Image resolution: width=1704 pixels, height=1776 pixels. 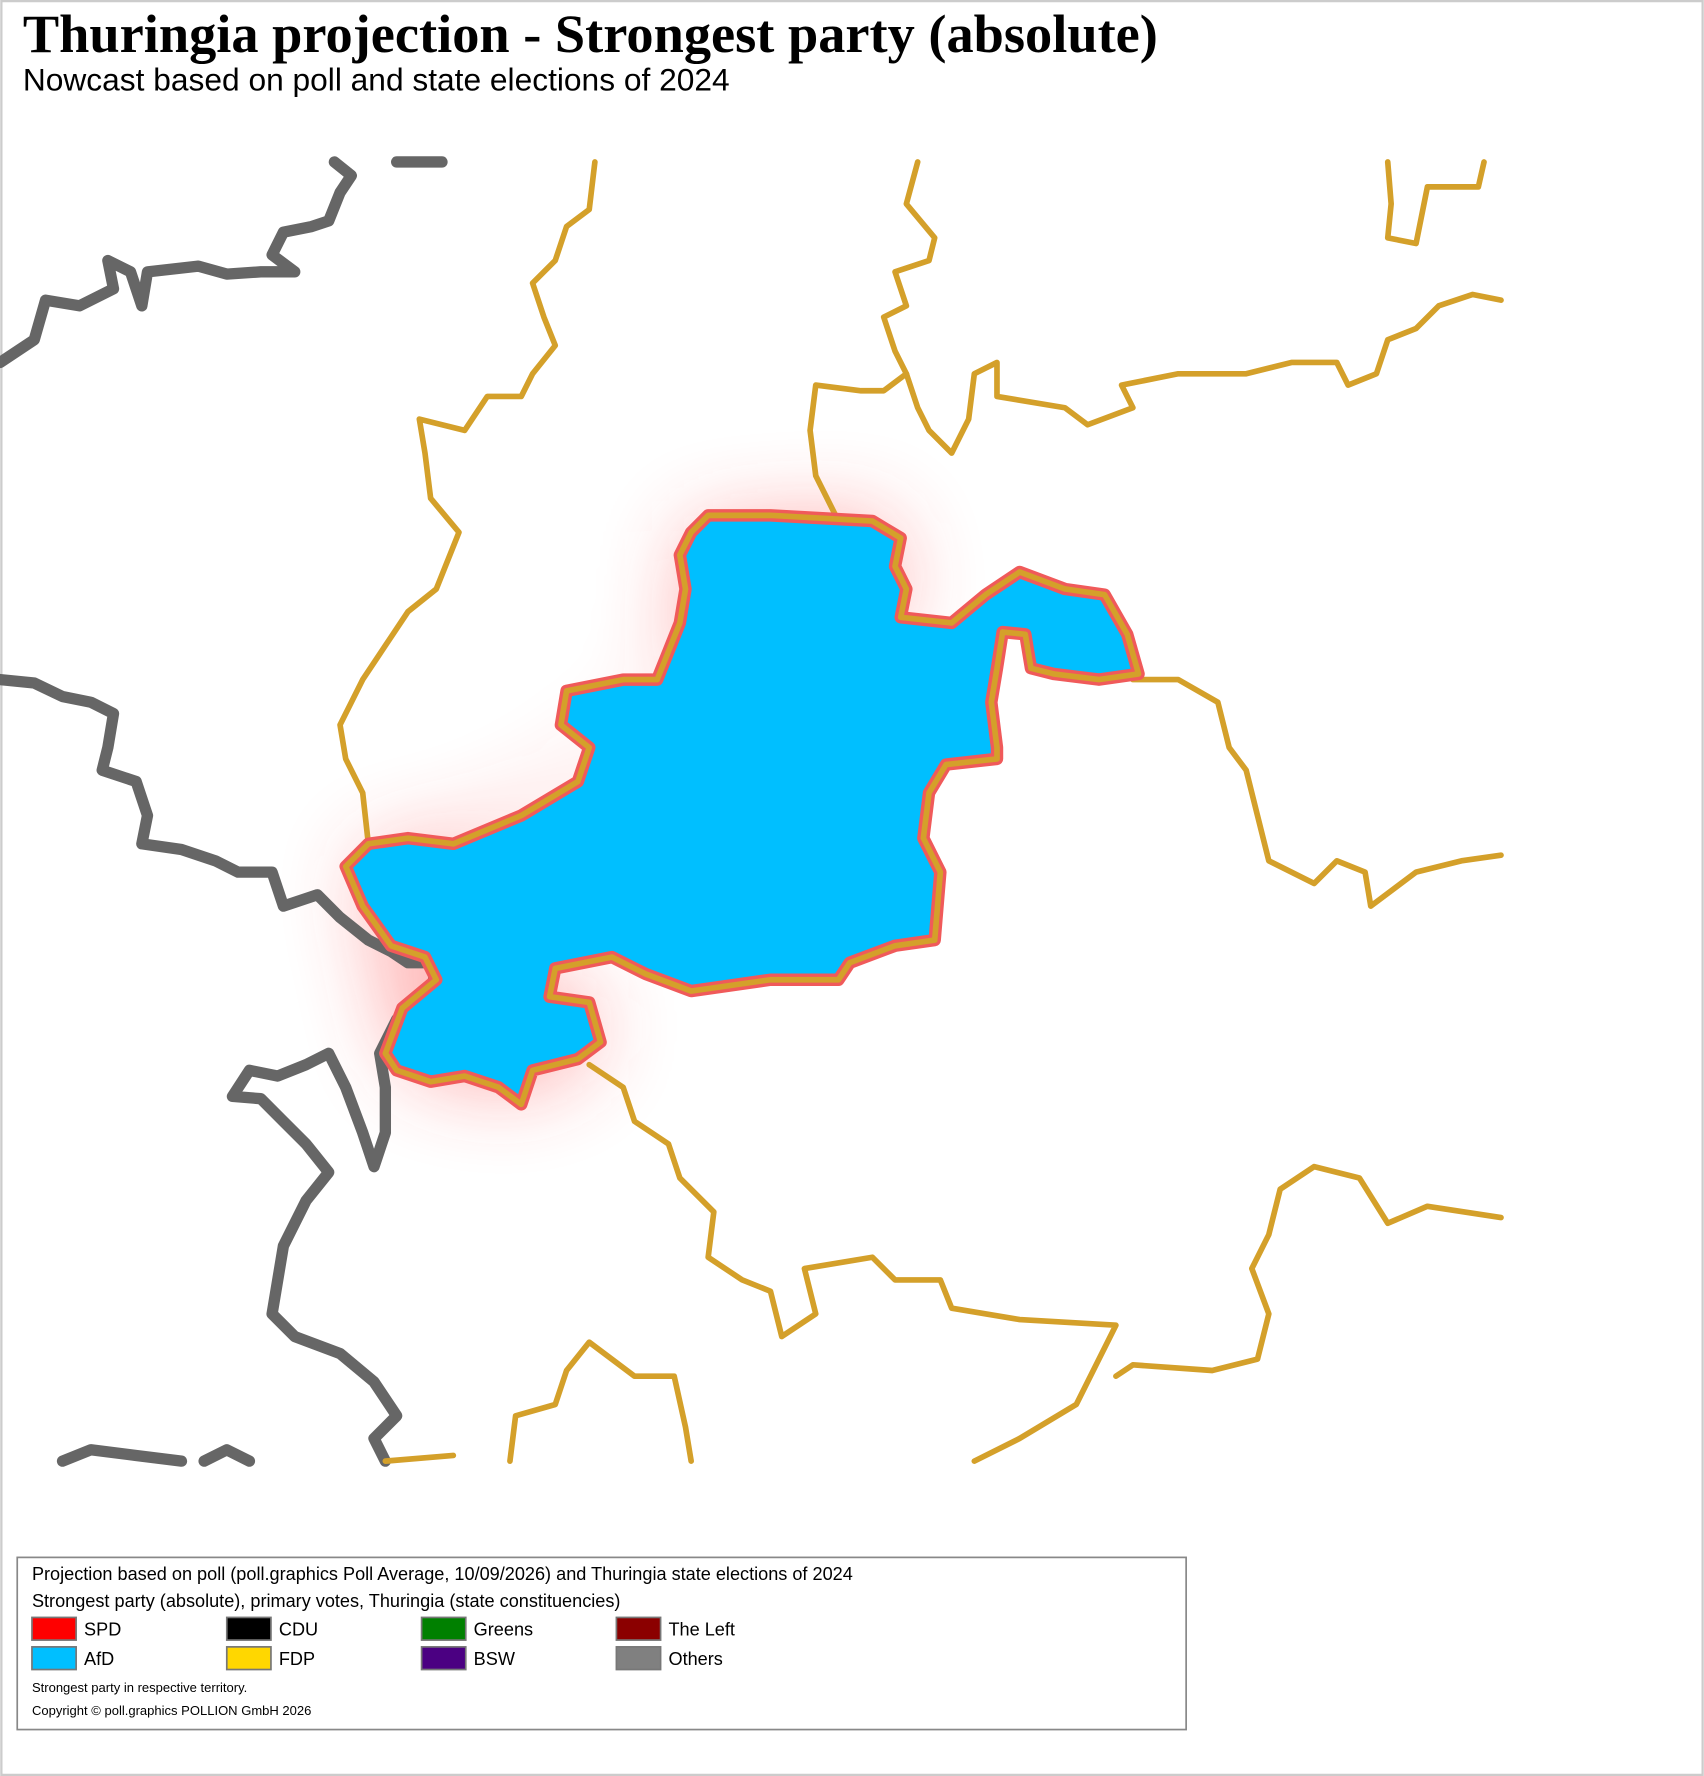 What do you see at coordinates (495, 1659) in the screenshot?
I see `legend-label: BSW` at bounding box center [495, 1659].